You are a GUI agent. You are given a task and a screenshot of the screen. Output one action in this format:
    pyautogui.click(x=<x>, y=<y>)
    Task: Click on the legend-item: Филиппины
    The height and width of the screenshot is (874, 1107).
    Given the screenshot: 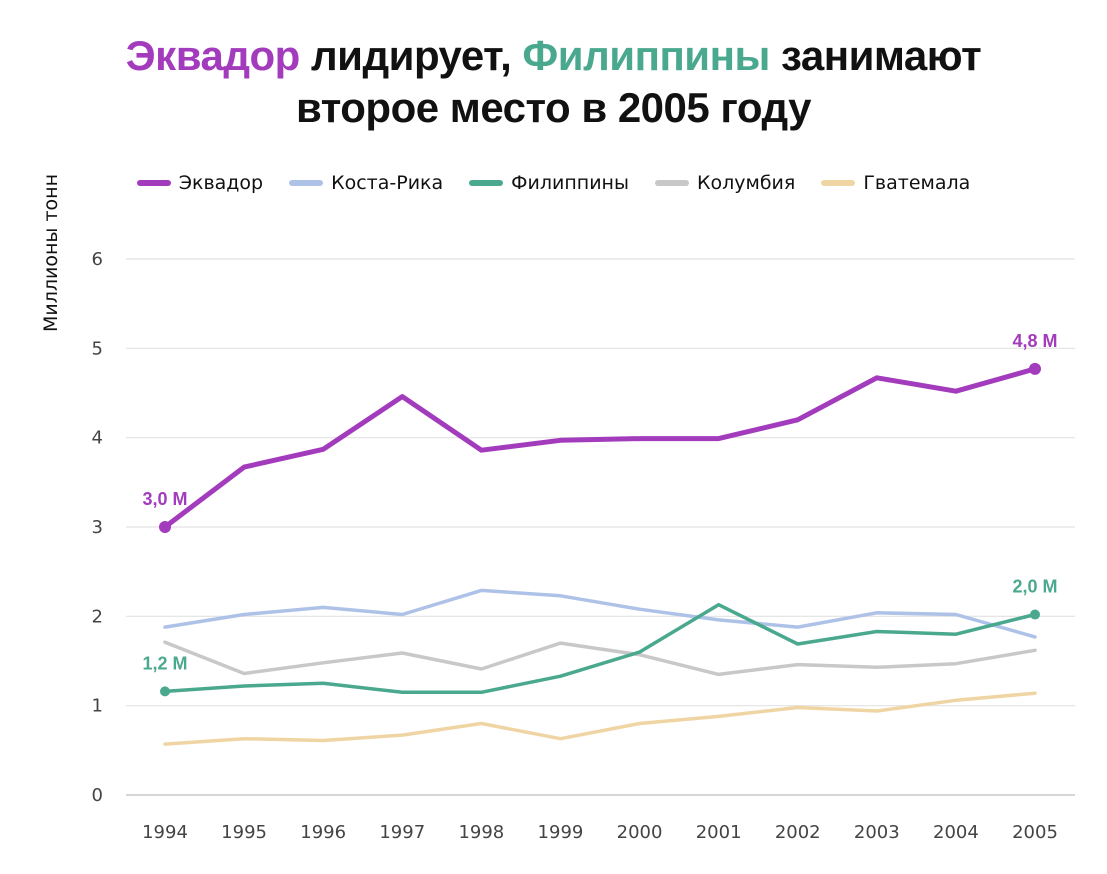 What is the action you would take?
    pyautogui.click(x=549, y=183)
    